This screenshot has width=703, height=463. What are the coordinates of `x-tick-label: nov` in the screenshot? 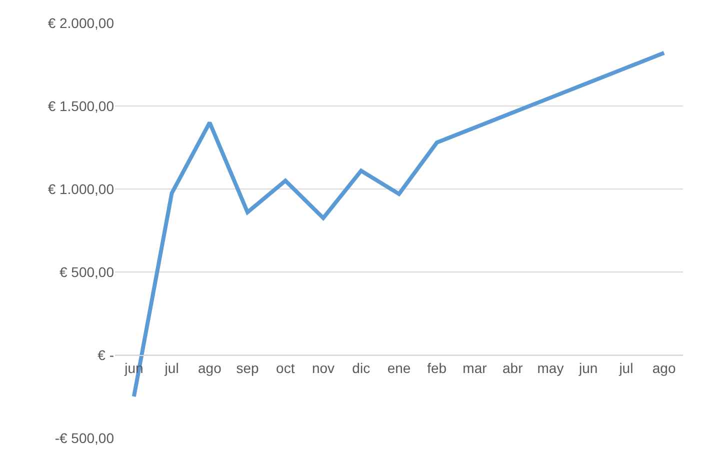 It's located at (323, 368).